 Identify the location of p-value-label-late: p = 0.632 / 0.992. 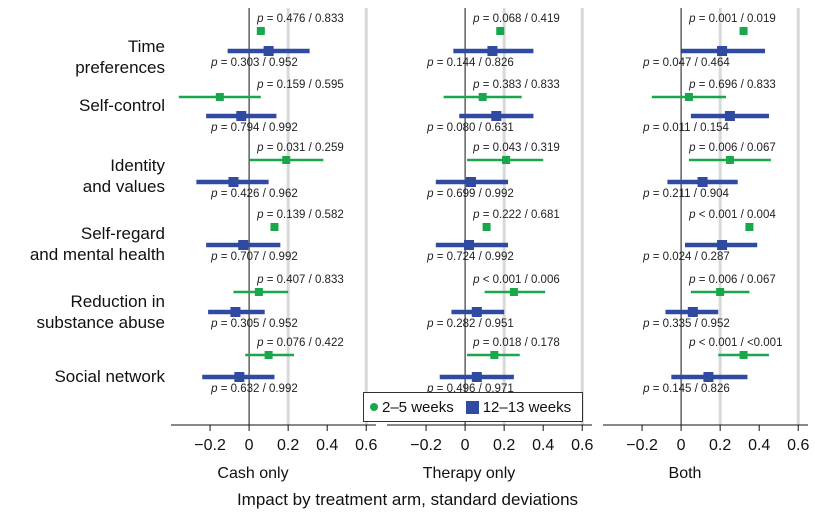
(254, 389).